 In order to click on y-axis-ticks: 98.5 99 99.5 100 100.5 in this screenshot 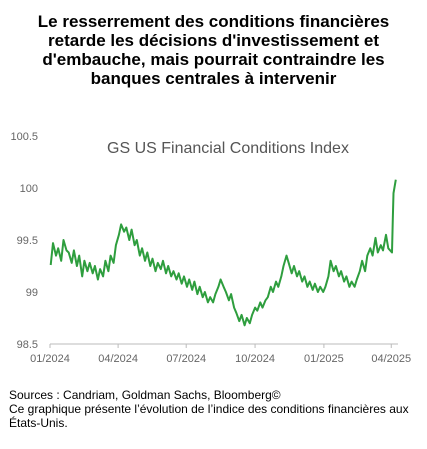, I will do `click(24, 241)`.